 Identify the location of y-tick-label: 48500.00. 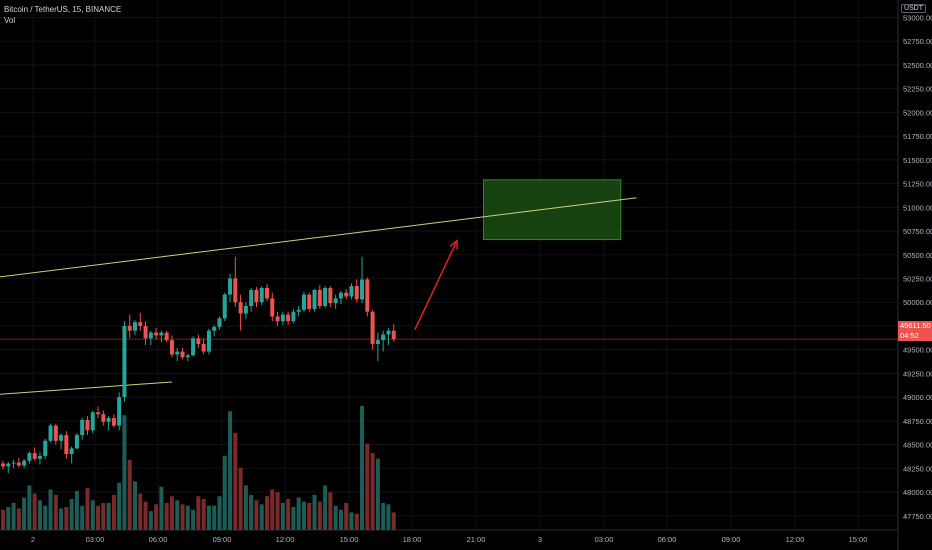
(917, 445).